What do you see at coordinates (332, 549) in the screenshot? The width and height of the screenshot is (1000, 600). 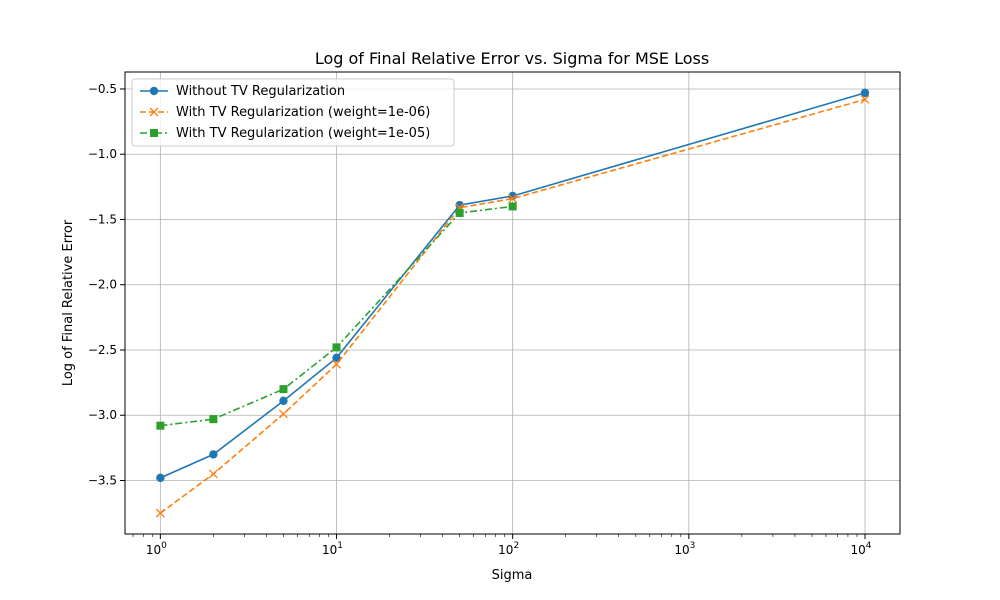 I see `x-tick-label: 10¹` at bounding box center [332, 549].